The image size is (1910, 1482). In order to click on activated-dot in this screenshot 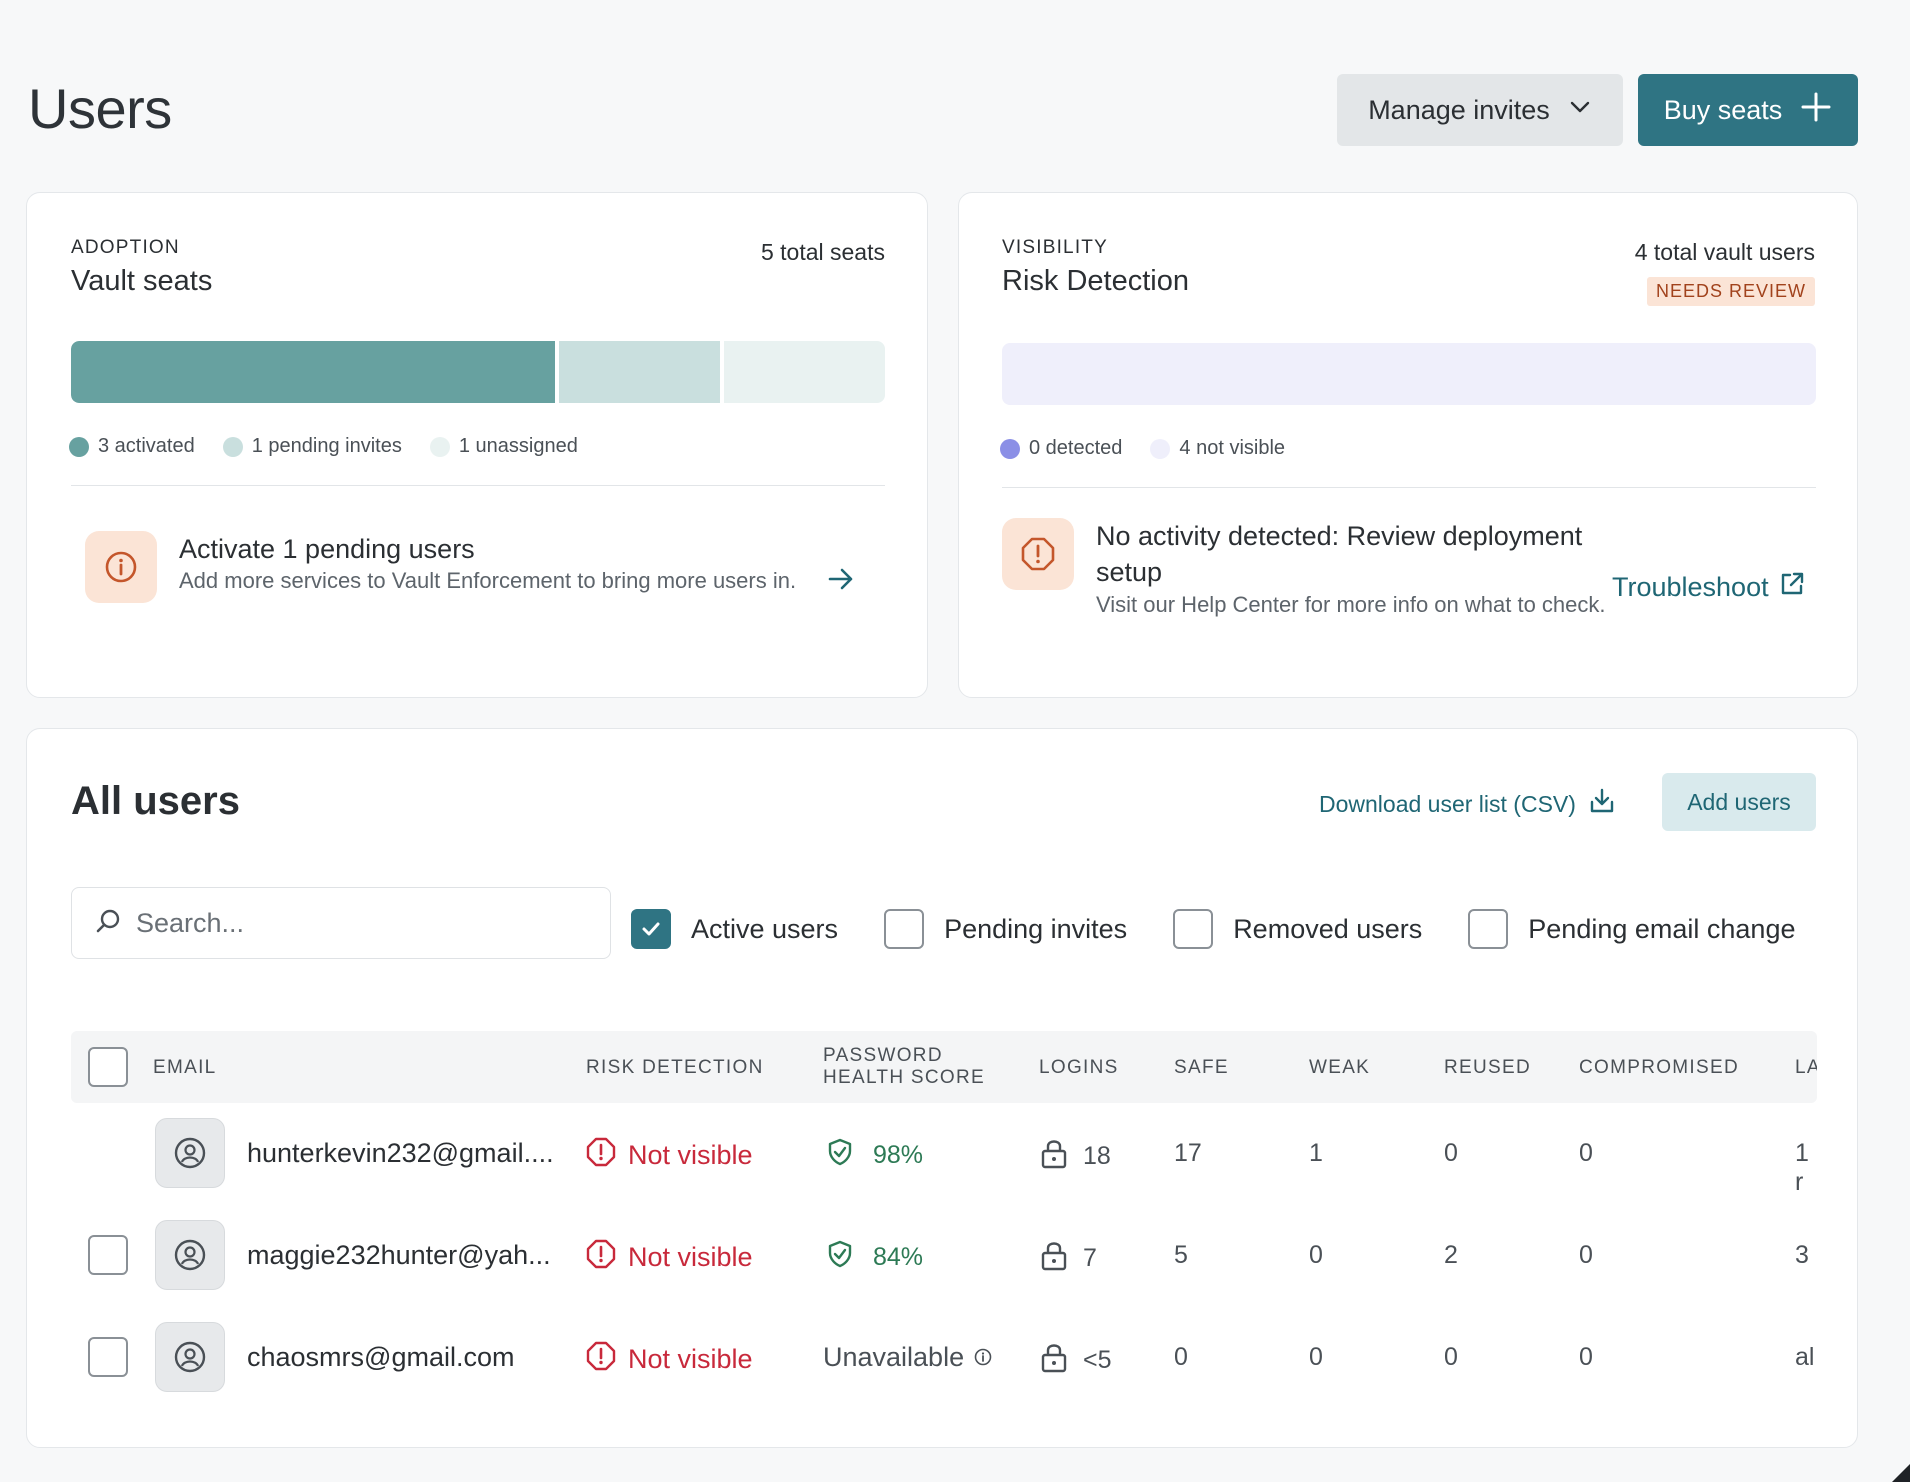, I will do `click(79, 446)`.